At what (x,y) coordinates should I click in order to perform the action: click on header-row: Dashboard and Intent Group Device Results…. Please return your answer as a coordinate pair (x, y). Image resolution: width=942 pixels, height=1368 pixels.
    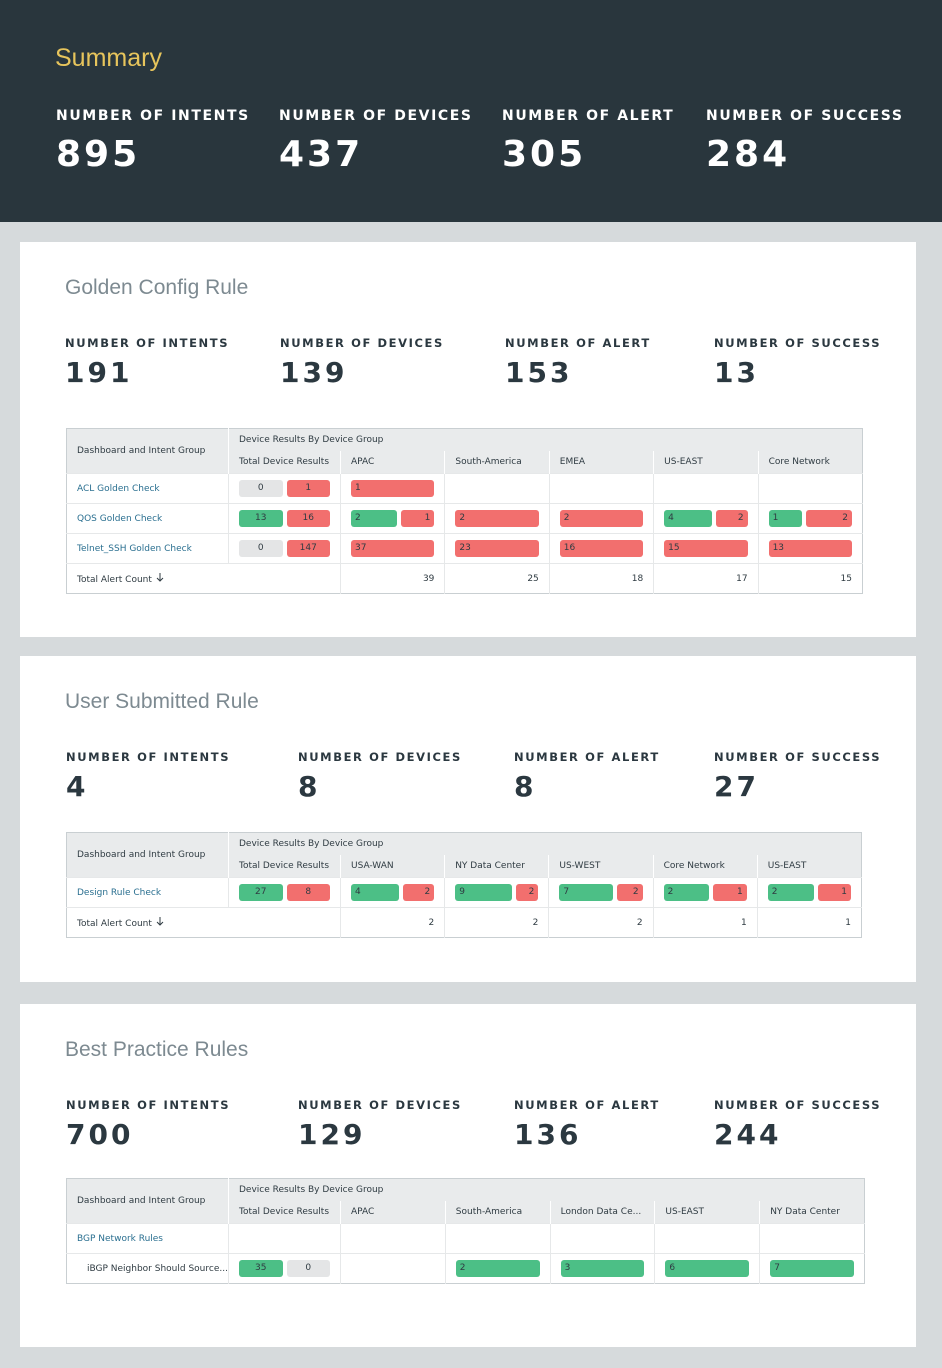
    Looking at the image, I should click on (464, 451).